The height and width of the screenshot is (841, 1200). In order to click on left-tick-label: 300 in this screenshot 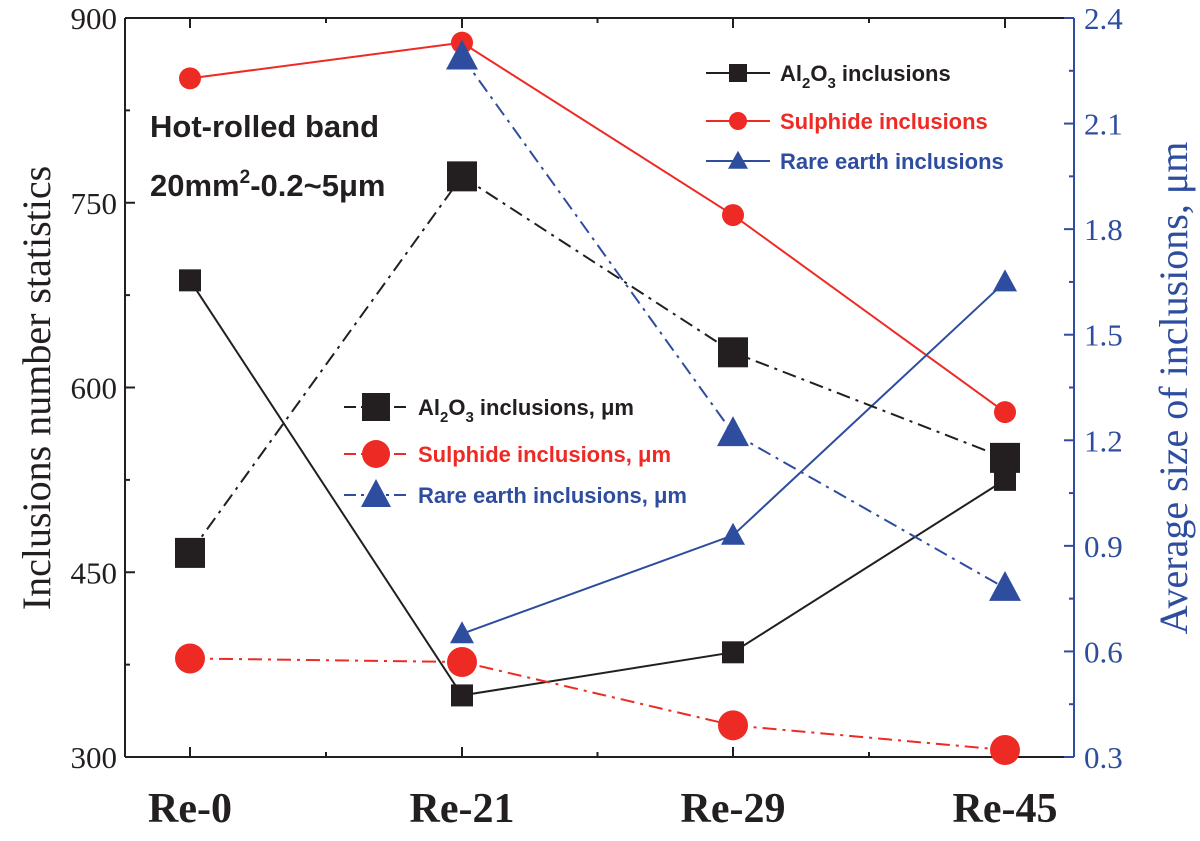, I will do `click(94, 757)`.